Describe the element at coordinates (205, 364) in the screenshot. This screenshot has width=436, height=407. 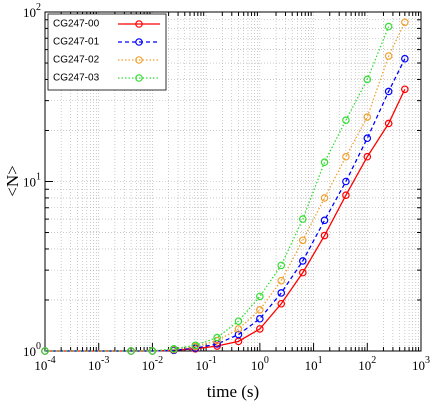
I see `x-tick-label: 10⁻¹` at that location.